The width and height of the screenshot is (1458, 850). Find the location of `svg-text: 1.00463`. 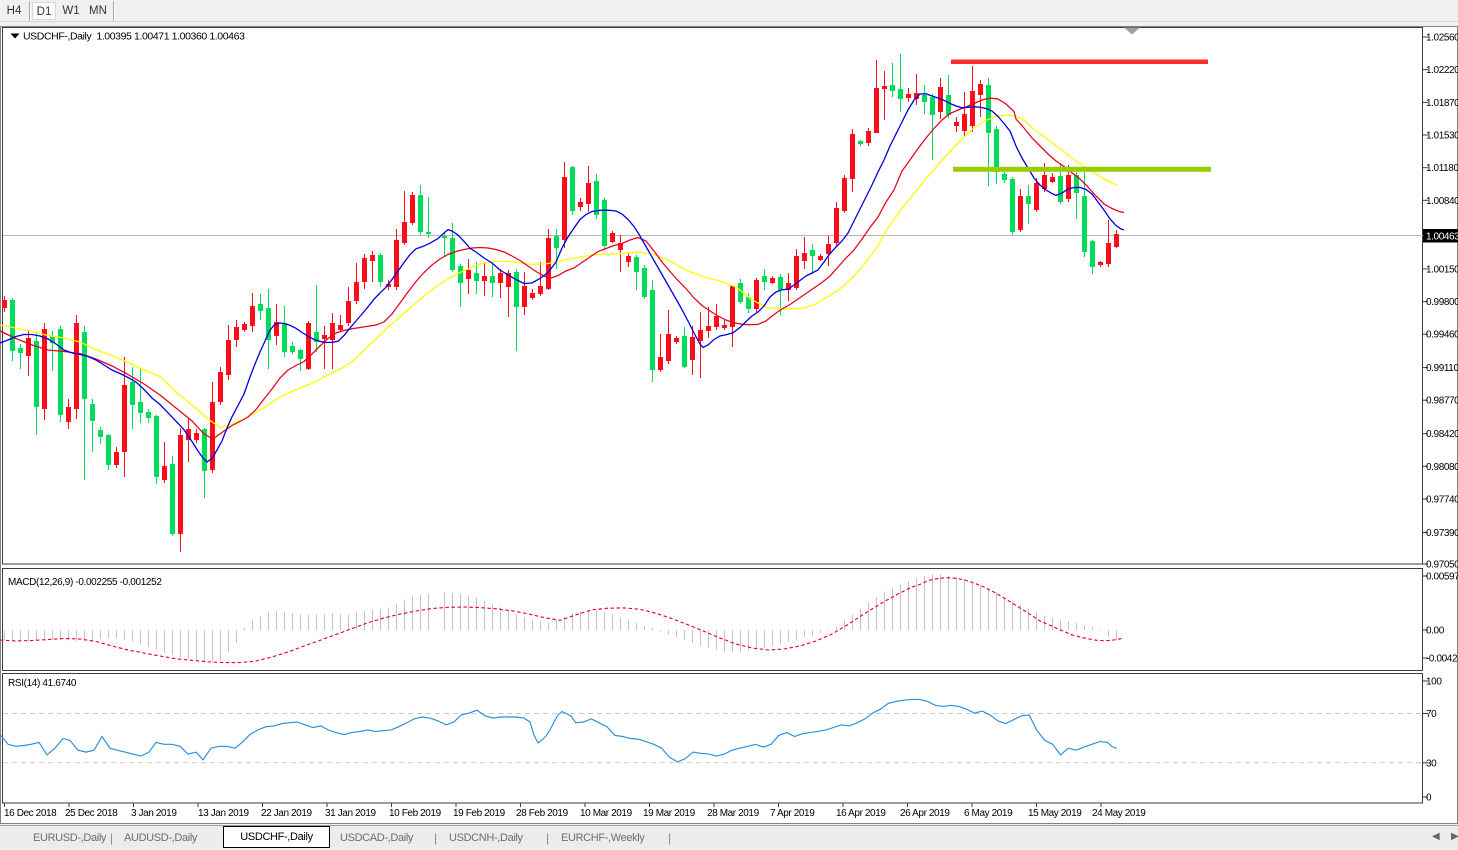

svg-text: 1.00463 is located at coordinates (1442, 237).